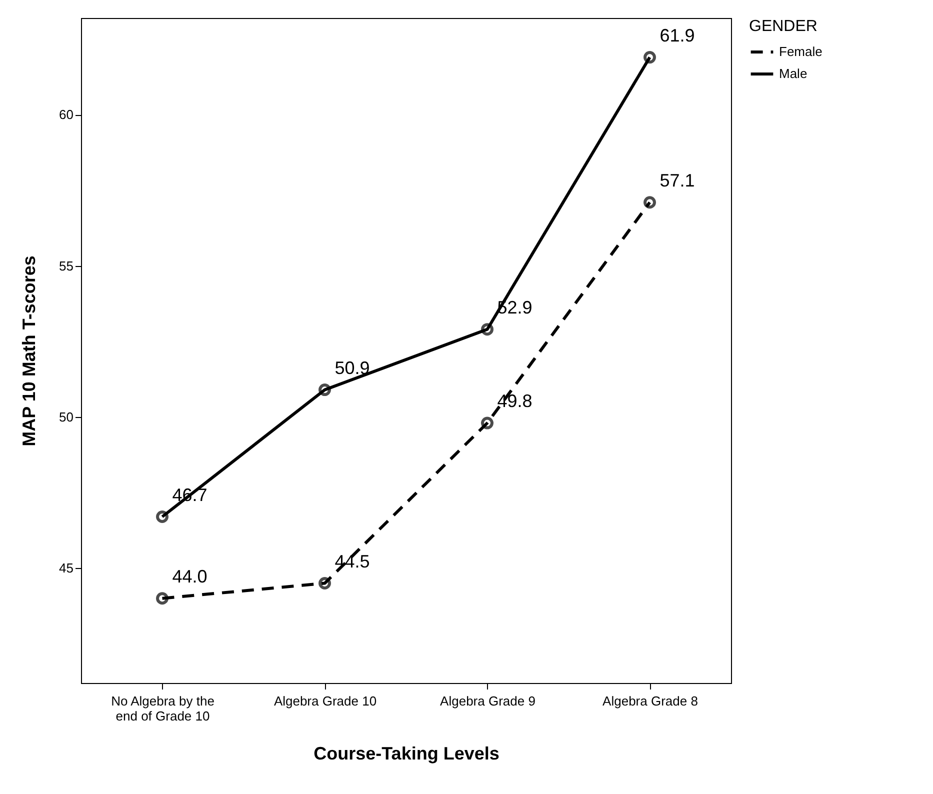 The width and height of the screenshot is (933, 794). Describe the element at coordinates (677, 180) in the screenshot. I see `data-label: 57.1` at that location.